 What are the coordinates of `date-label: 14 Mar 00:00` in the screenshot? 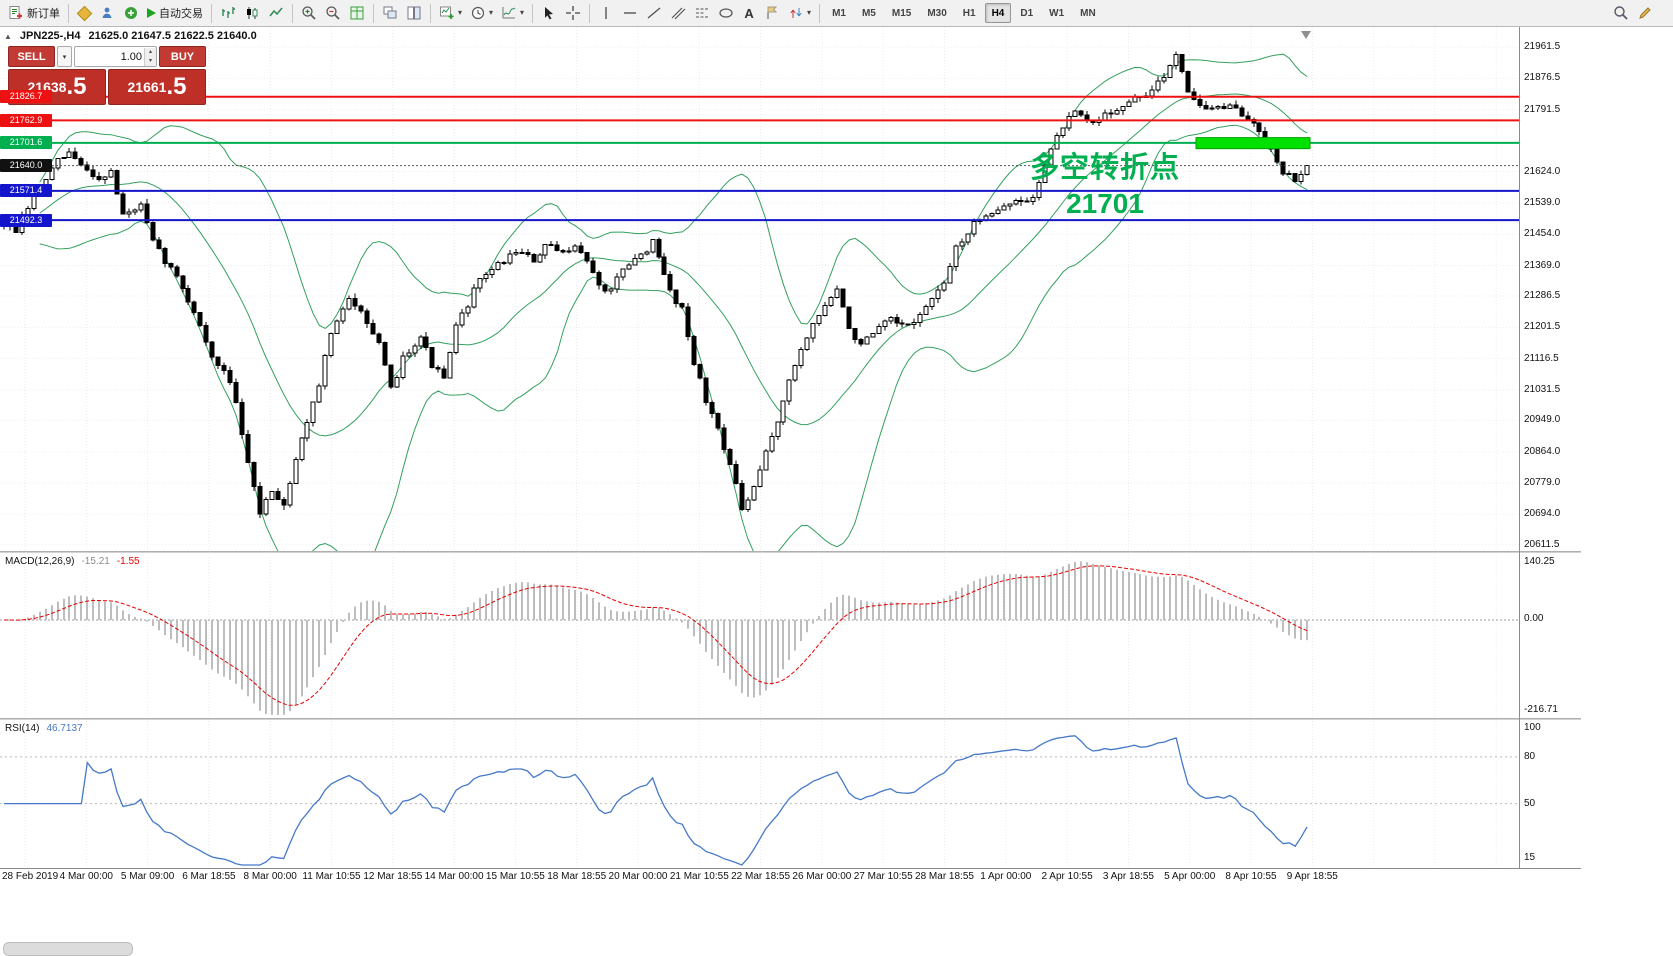 It's located at (454, 876).